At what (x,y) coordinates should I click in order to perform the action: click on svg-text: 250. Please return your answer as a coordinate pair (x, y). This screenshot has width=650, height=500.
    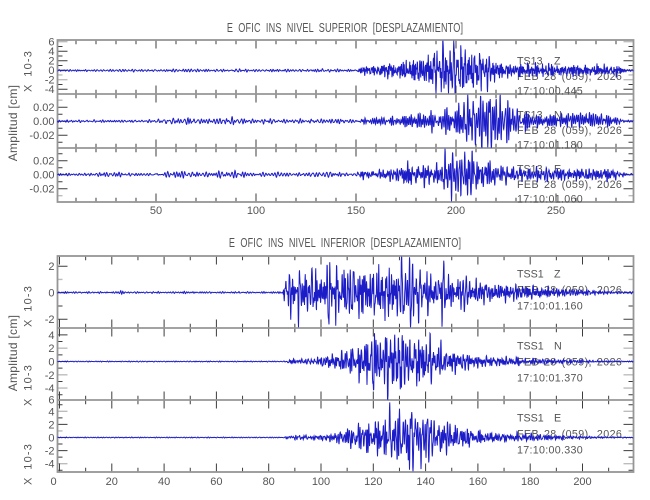
    Looking at the image, I should click on (556, 211).